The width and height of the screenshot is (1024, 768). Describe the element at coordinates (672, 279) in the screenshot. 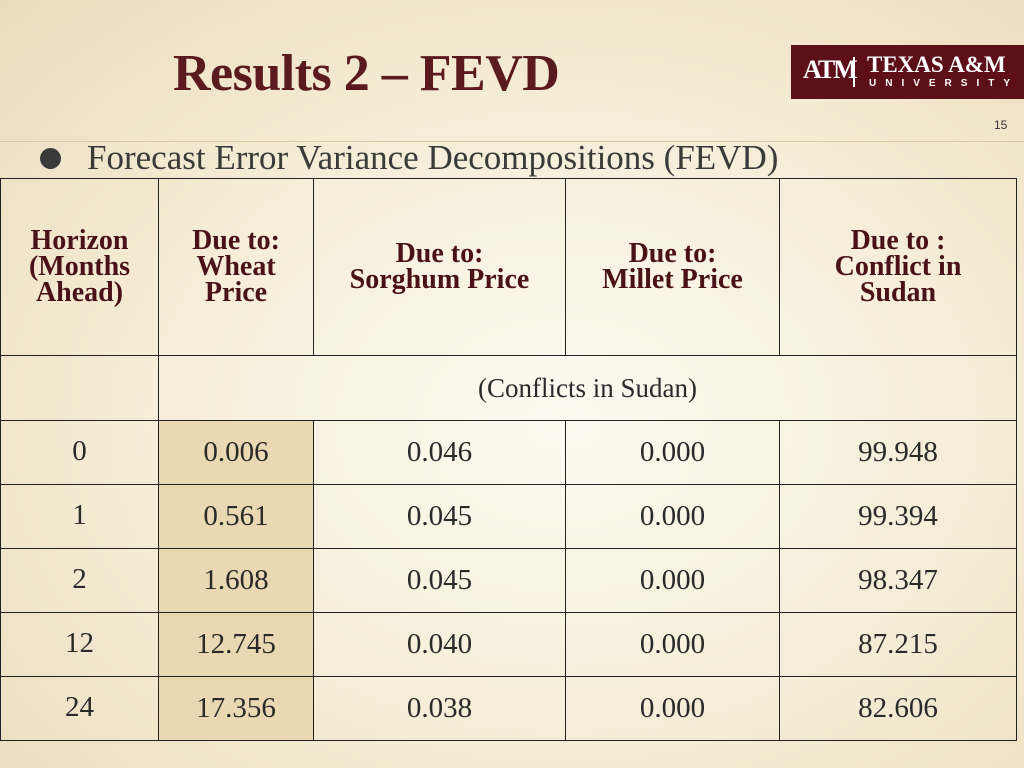

I see `header-line: Millet Price` at that location.